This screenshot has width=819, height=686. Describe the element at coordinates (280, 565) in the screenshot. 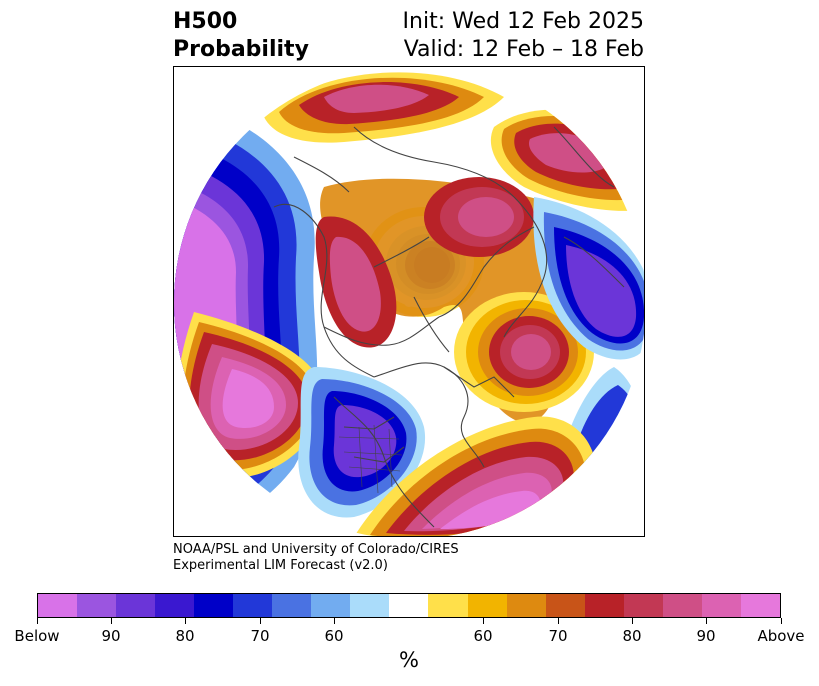

I see `credit-line-2: Experimental LIM Forecast (v2.0)` at that location.